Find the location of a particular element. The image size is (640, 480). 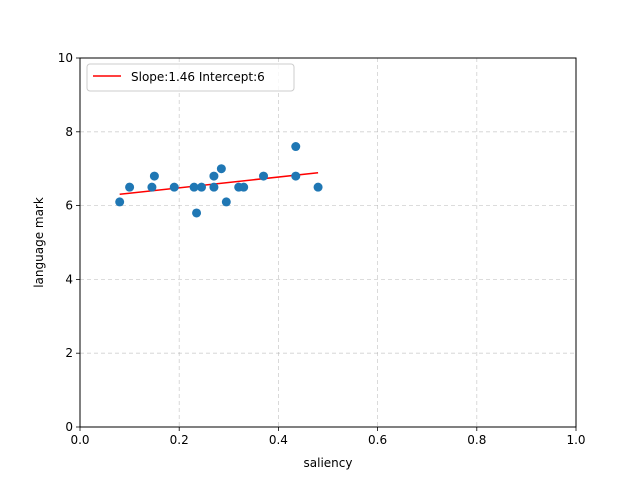

y-tick-label: 0 is located at coordinates (69, 427).